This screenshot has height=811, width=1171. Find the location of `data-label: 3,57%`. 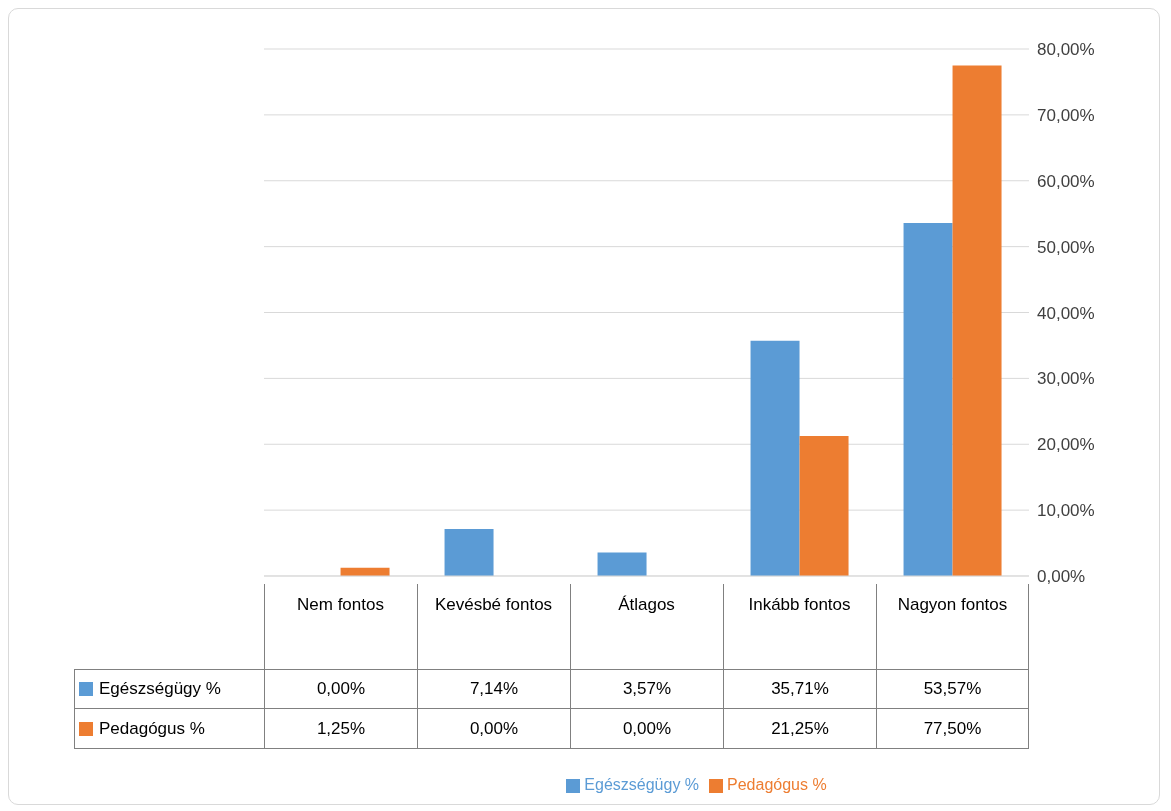

data-label: 3,57% is located at coordinates (646, 689).